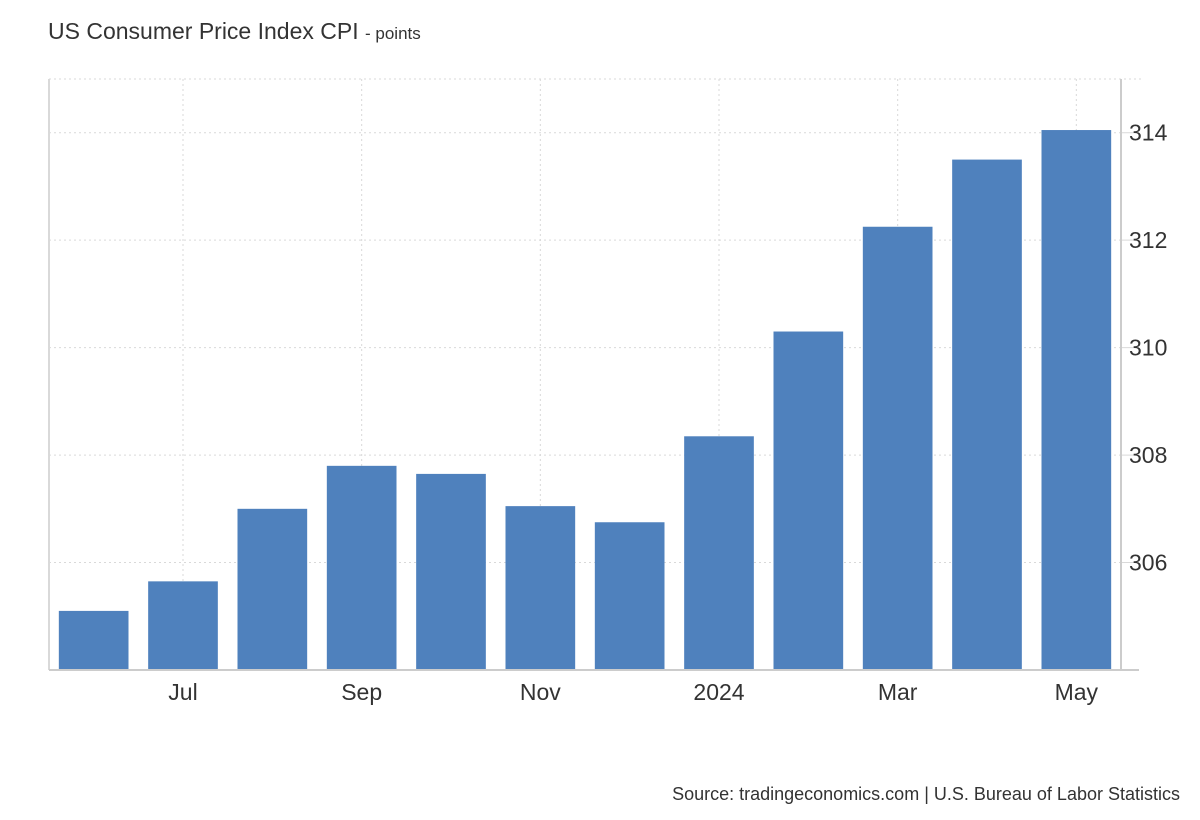 This screenshot has height=820, width=1200. Describe the element at coordinates (182, 692) in the screenshot. I see `x-tick-label: Jul` at that location.